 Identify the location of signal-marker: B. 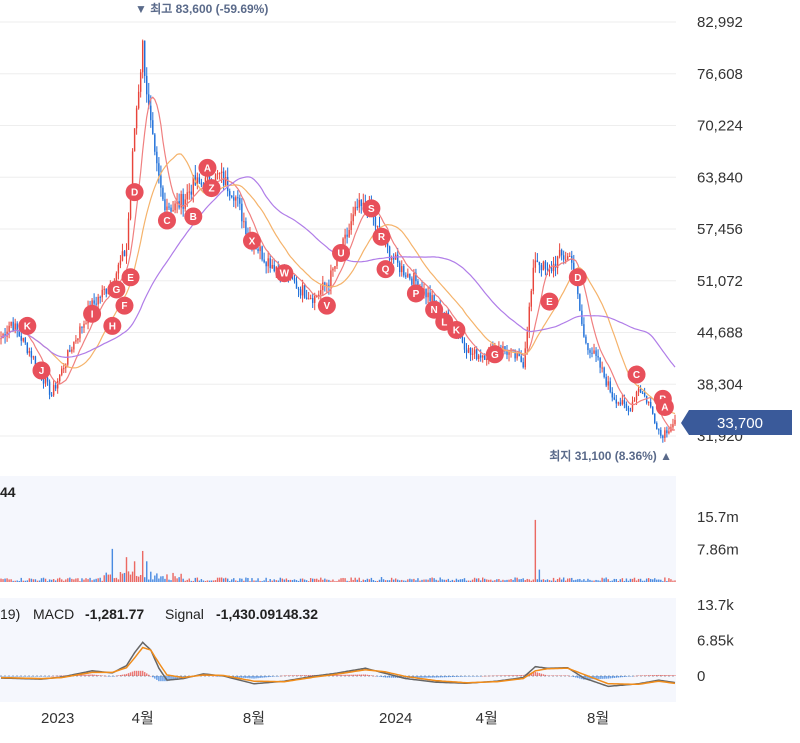
(193, 216).